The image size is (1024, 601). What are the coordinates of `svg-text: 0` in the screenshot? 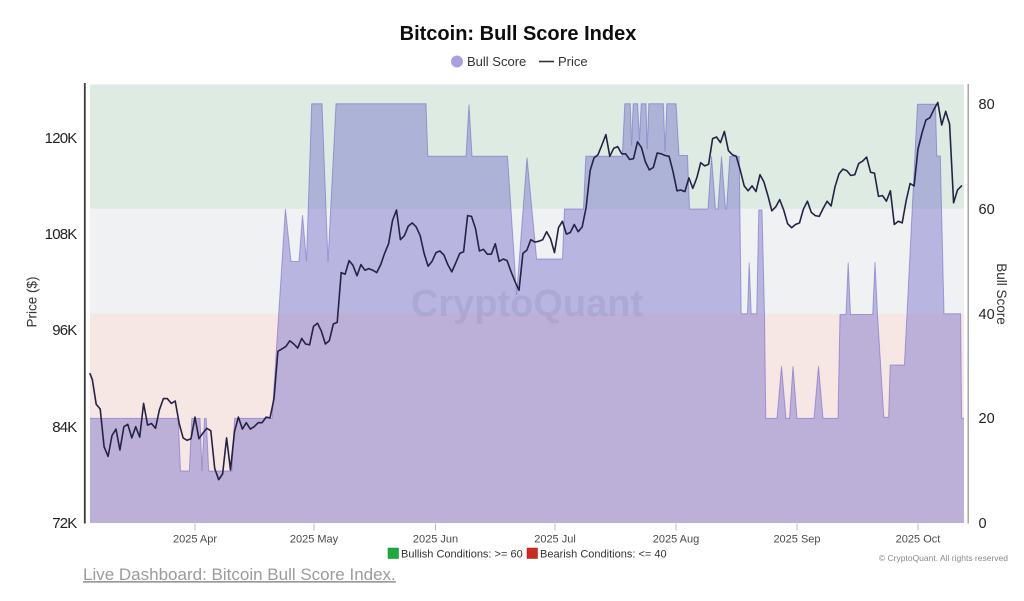 It's located at (983, 524).